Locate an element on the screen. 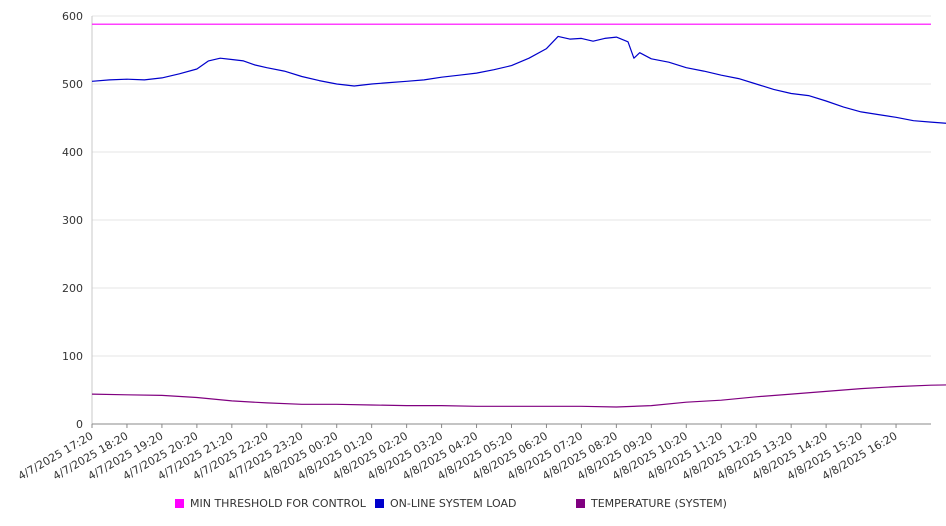 The width and height of the screenshot is (946, 526). legend-label: TEMPERATURE (SYSTEM) is located at coordinates (659, 503).